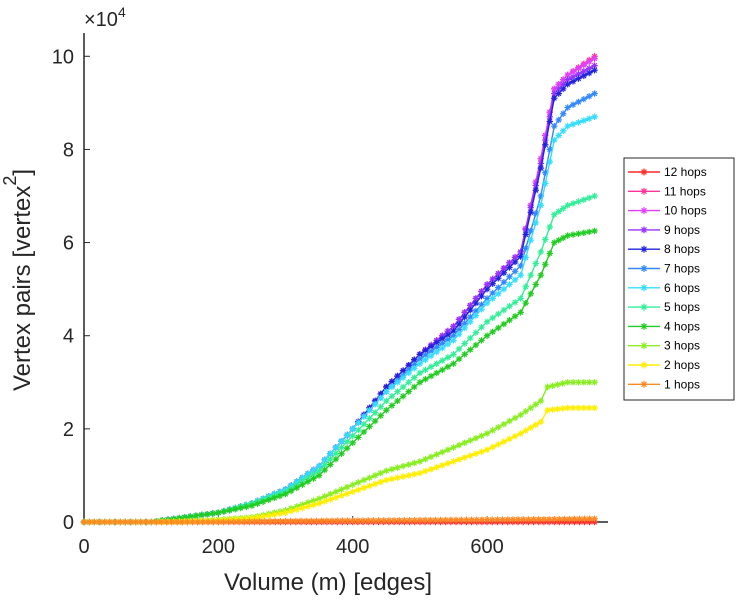 Image resolution: width=743 pixels, height=600 pixels. Describe the element at coordinates (339, 465) in the screenshot. I see `series-2-hops` at that location.